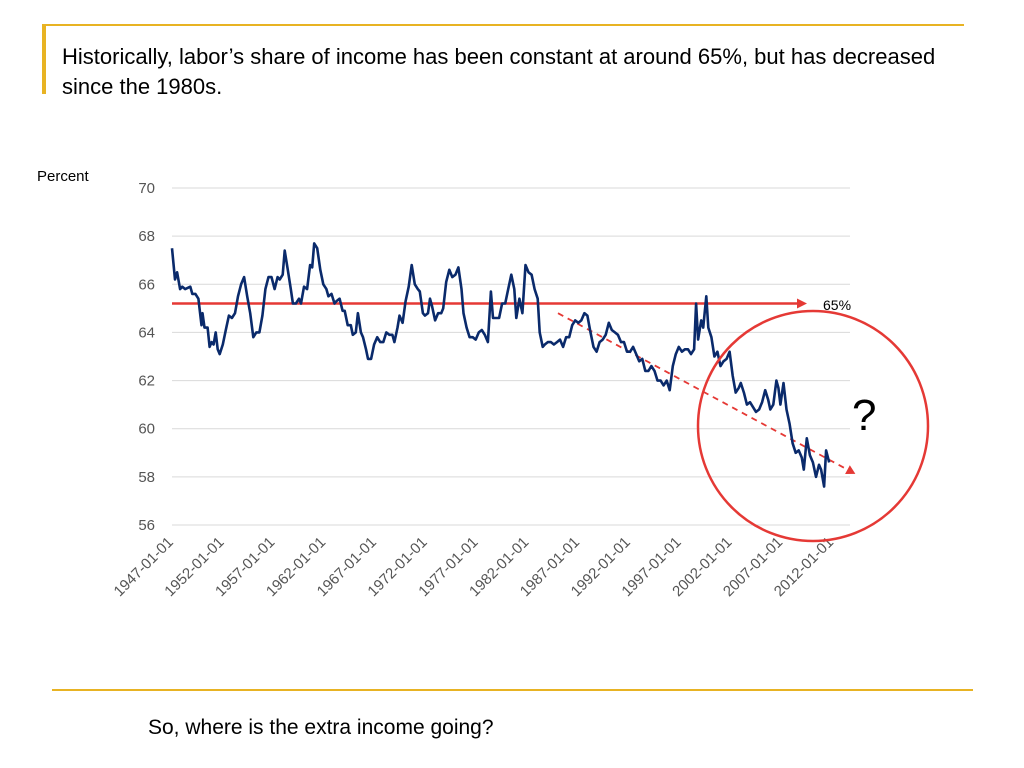 The height and width of the screenshot is (768, 1024). I want to click on y-tick-66: 66, so click(146, 284).